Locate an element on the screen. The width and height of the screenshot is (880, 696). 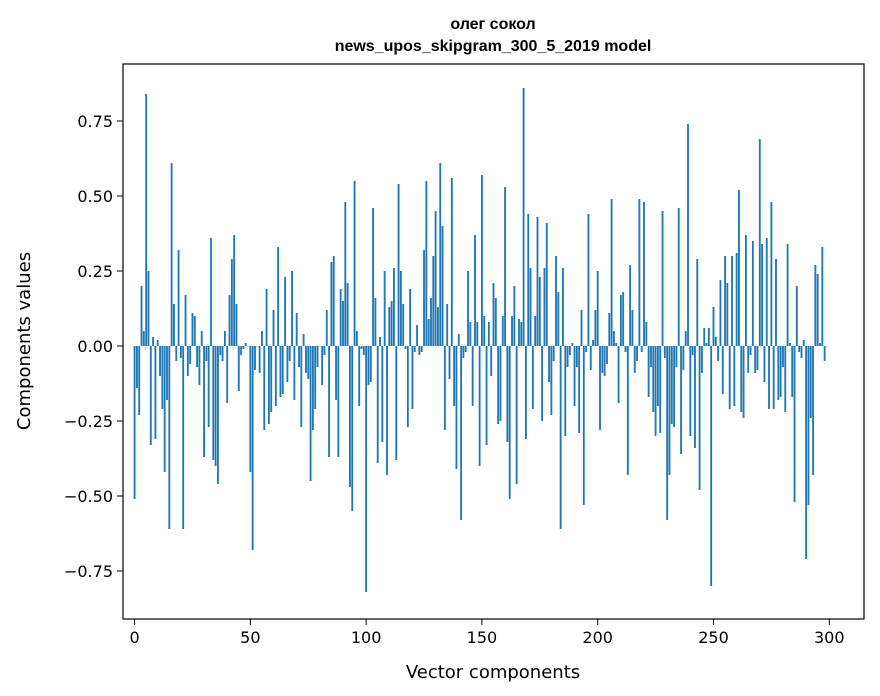
y-axis: −0.75 −0.50 −0.25 0.00 0.25 0.50 0.75 is located at coordinates (93, 346).